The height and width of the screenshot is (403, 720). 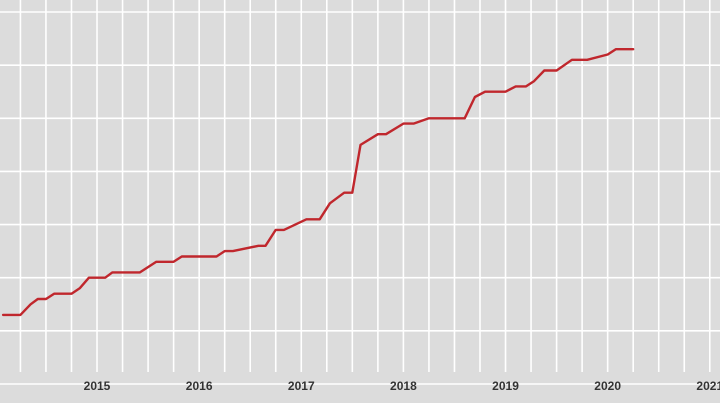 What do you see at coordinates (97, 386) in the screenshot?
I see `x-tick-label-2015: 2015` at bounding box center [97, 386].